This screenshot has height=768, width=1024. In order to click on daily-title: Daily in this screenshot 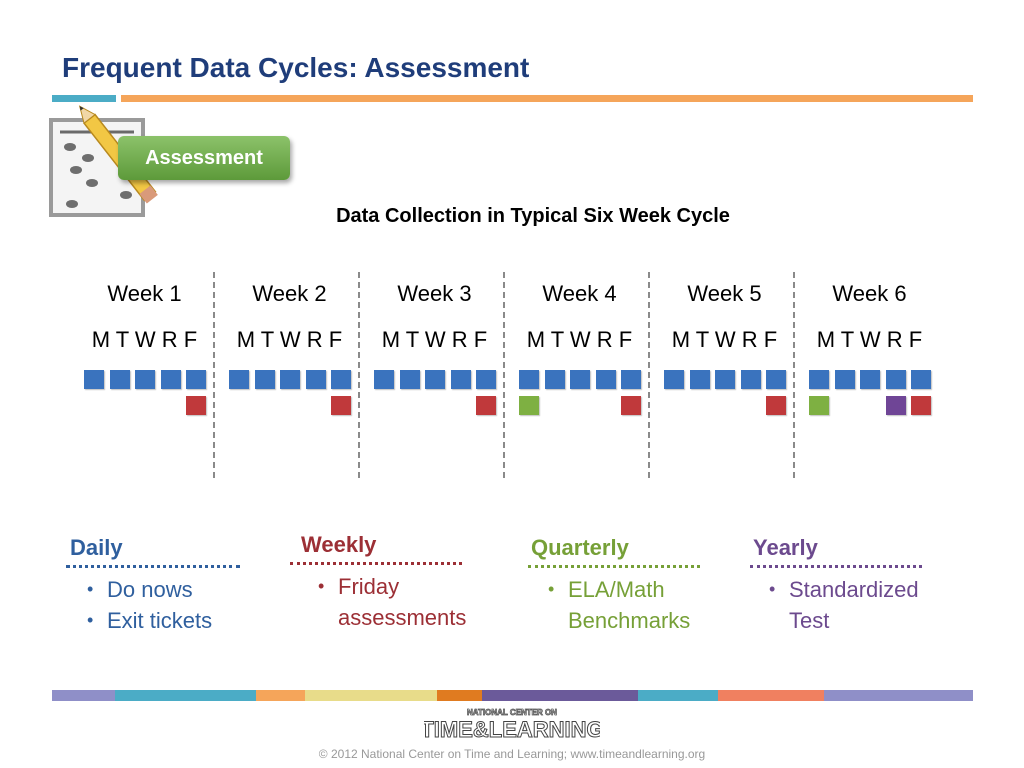, I will do `click(96, 547)`.